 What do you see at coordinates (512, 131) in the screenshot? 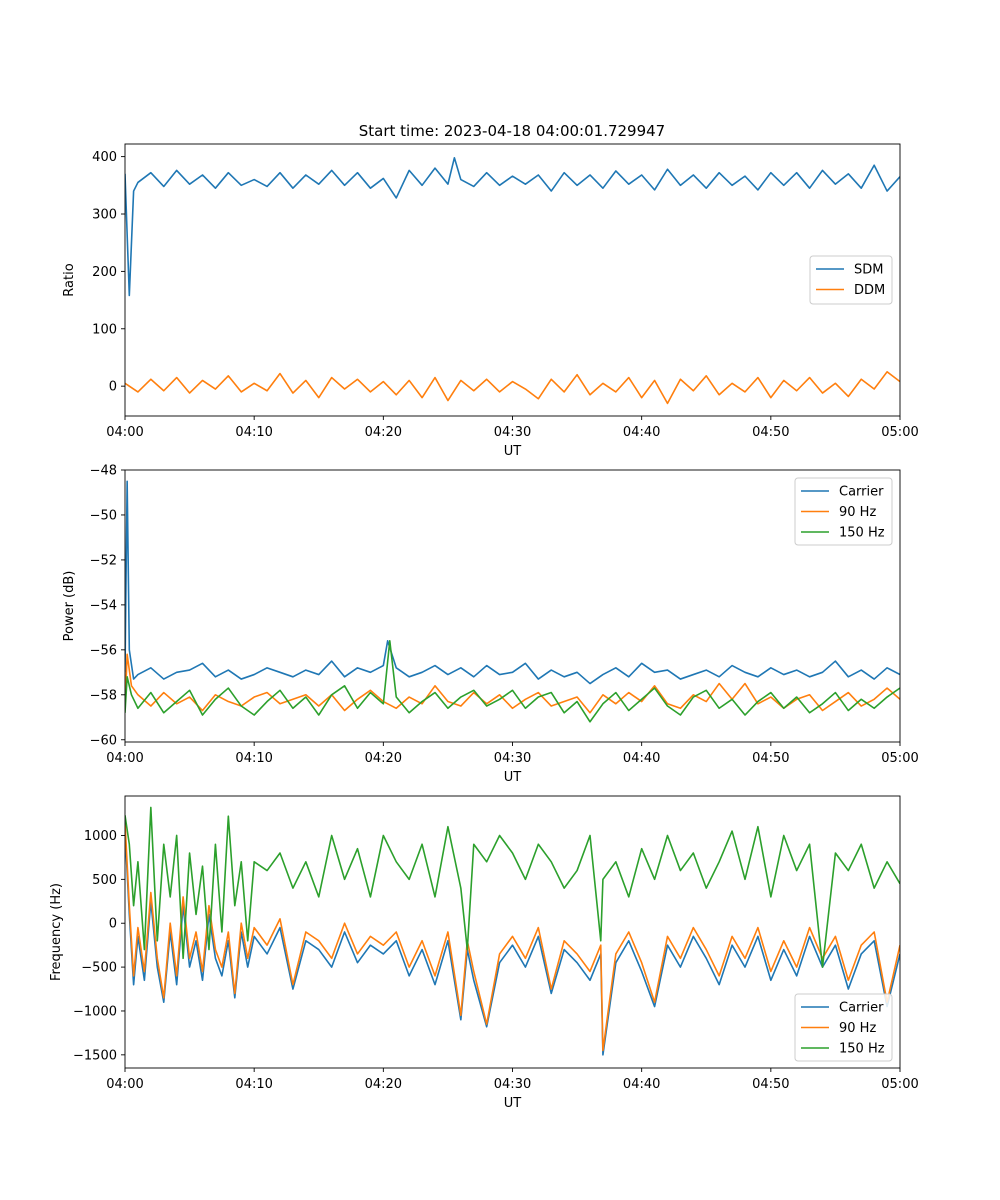
I see `figure-title: Start time: 2023-04-18 04:00:01.729947` at bounding box center [512, 131].